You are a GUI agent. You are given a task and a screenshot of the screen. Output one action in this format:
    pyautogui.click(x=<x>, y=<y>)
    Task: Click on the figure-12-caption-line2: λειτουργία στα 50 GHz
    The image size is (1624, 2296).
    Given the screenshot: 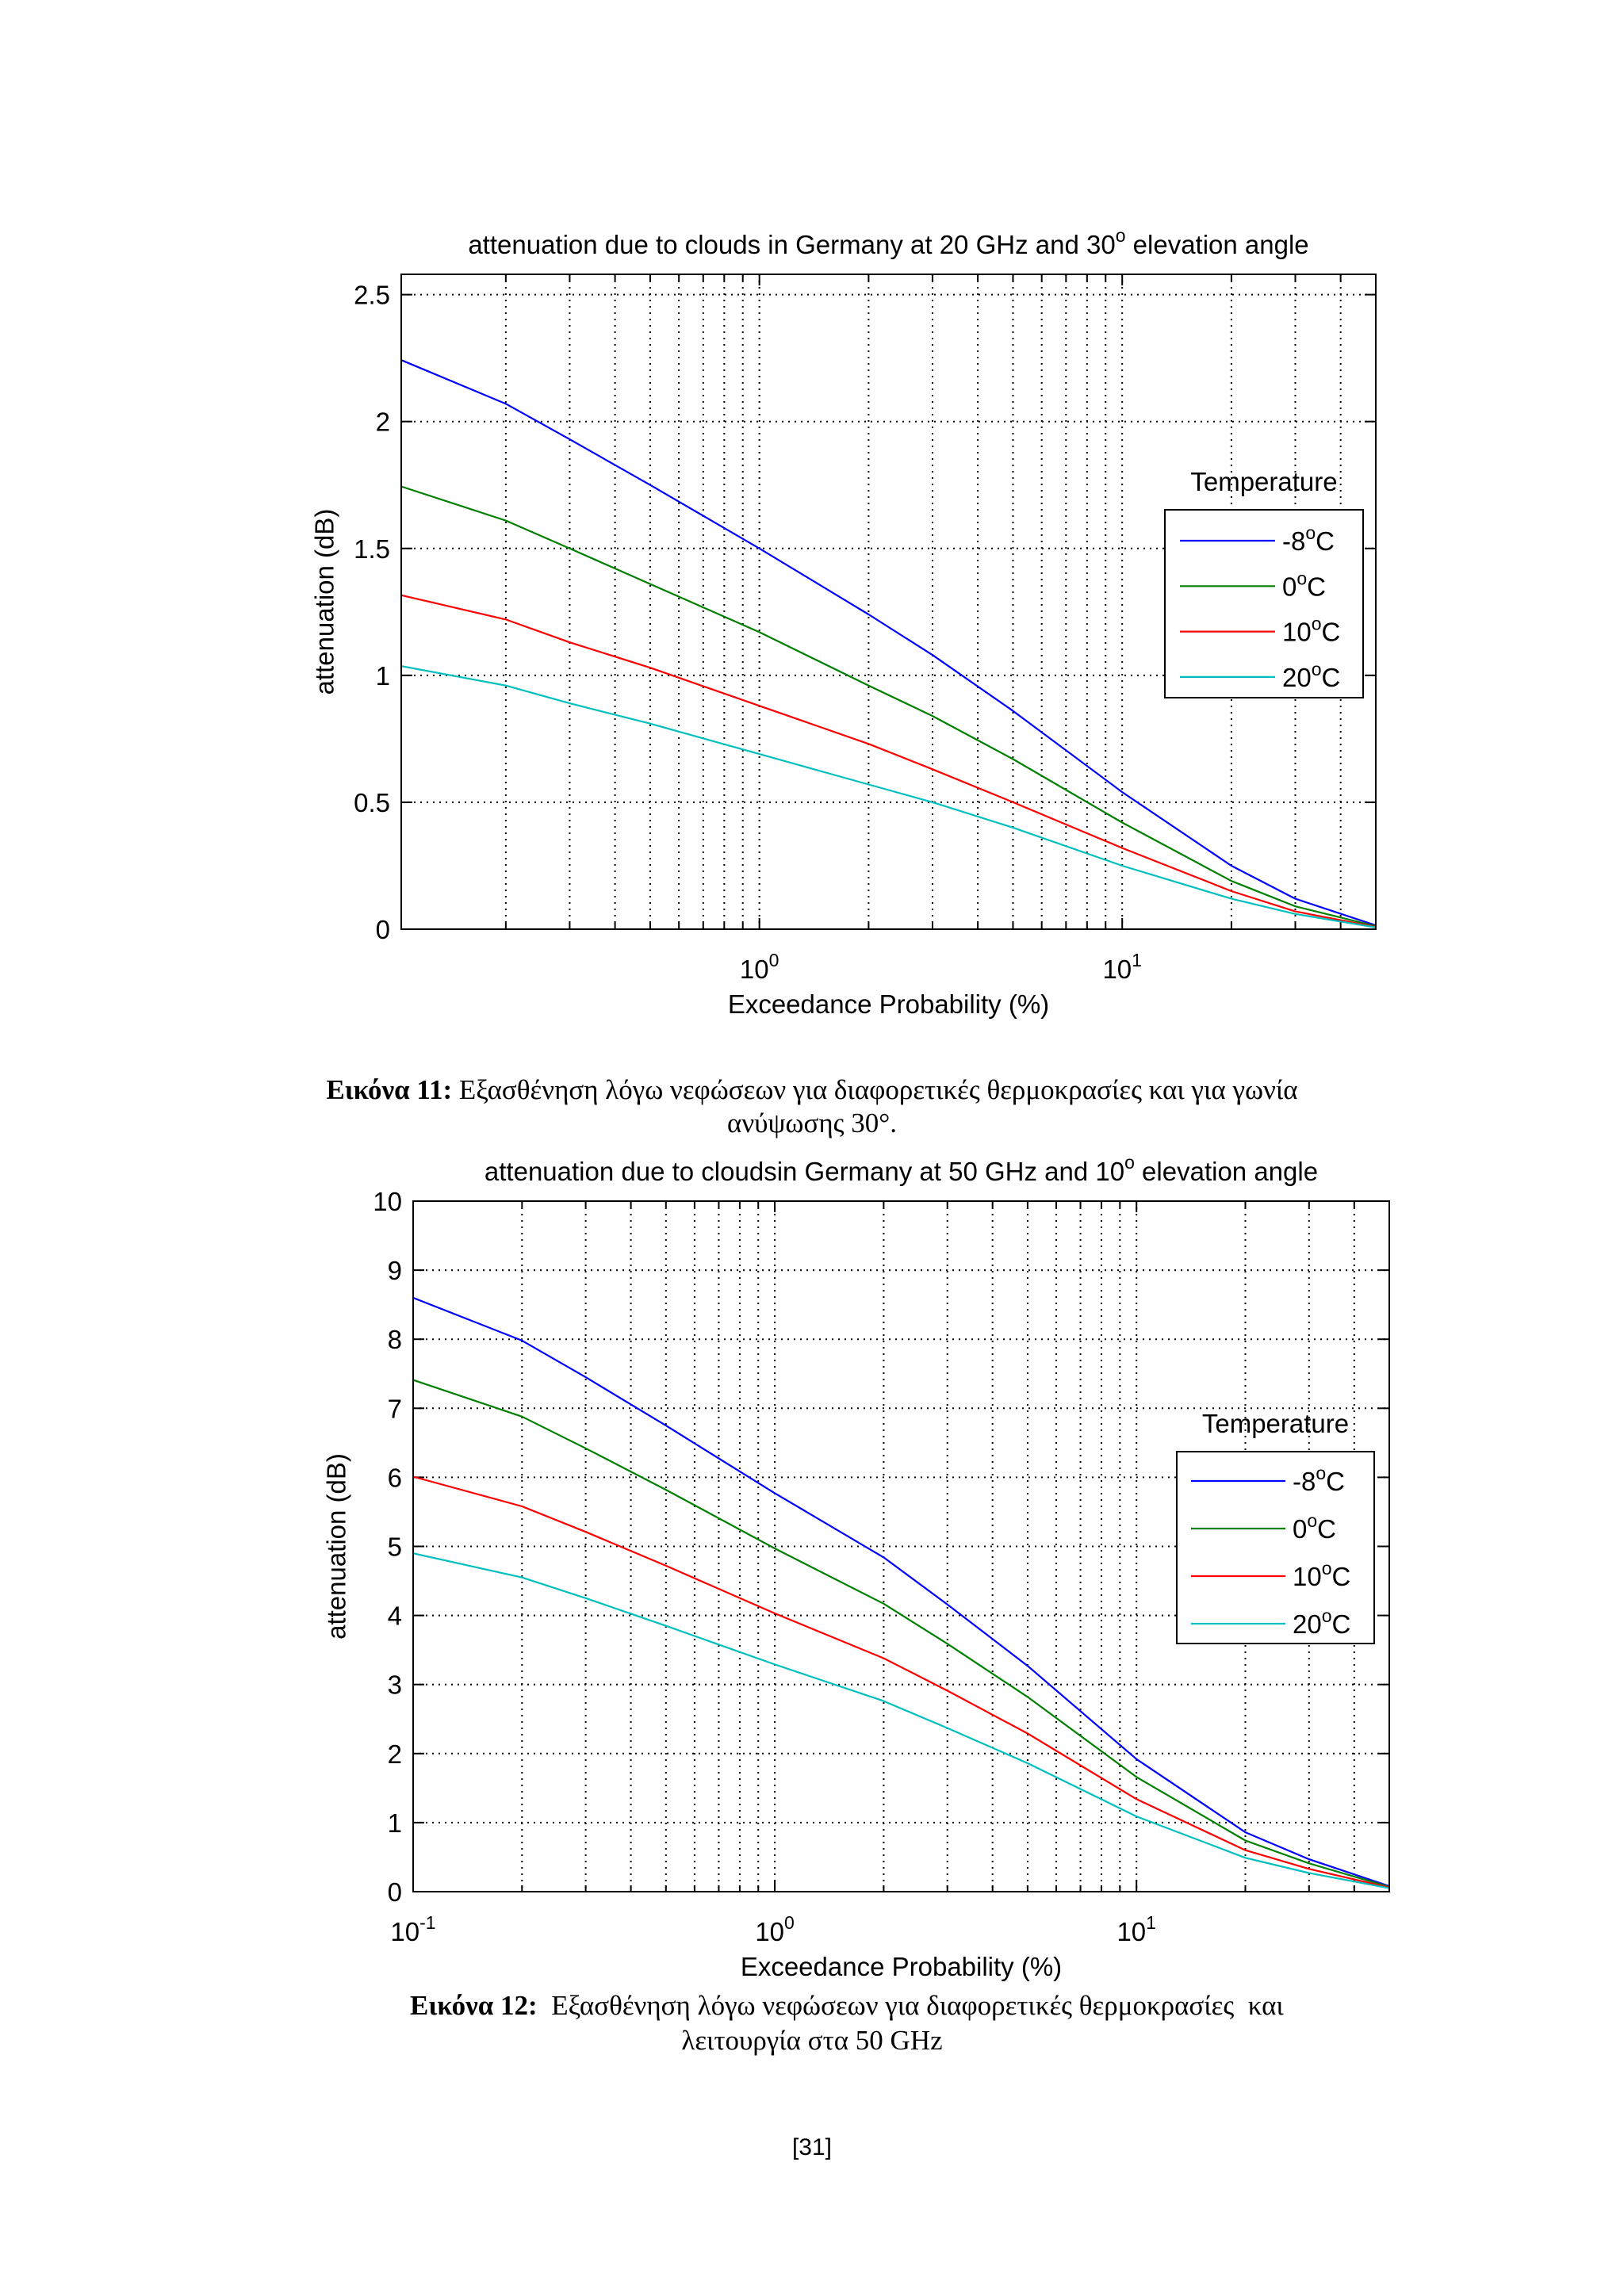 What is the action you would take?
    pyautogui.click(x=812, y=2041)
    